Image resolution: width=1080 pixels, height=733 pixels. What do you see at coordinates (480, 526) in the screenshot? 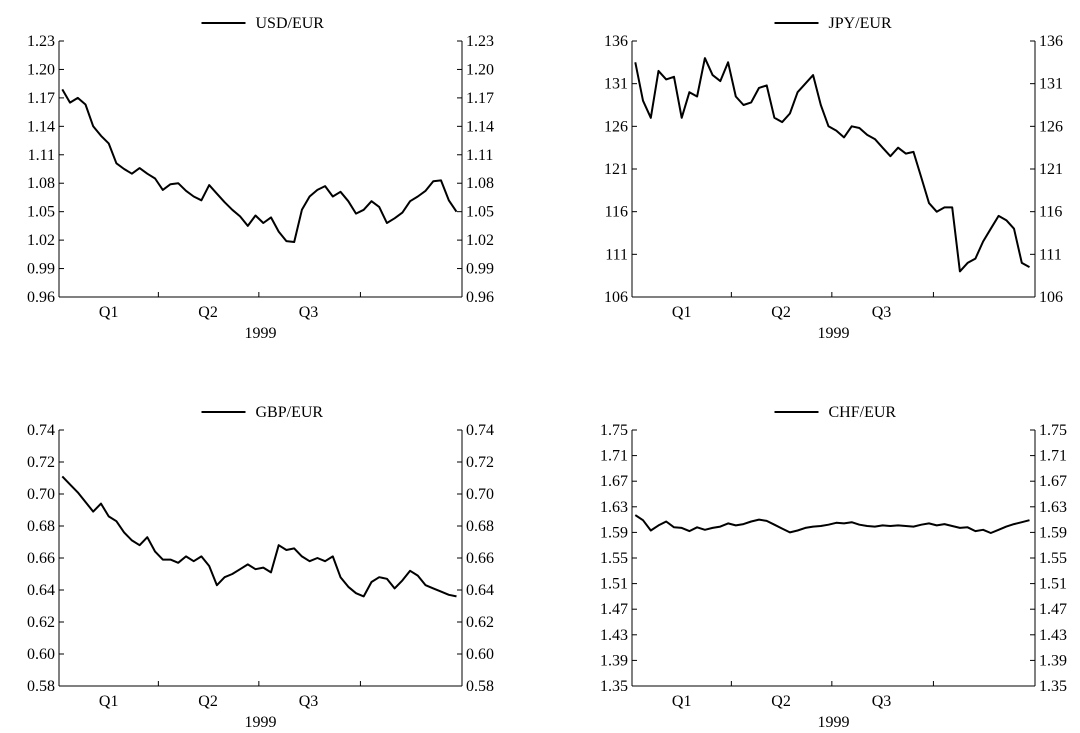
I see `y-tick-label-right: 0.68` at bounding box center [480, 526].